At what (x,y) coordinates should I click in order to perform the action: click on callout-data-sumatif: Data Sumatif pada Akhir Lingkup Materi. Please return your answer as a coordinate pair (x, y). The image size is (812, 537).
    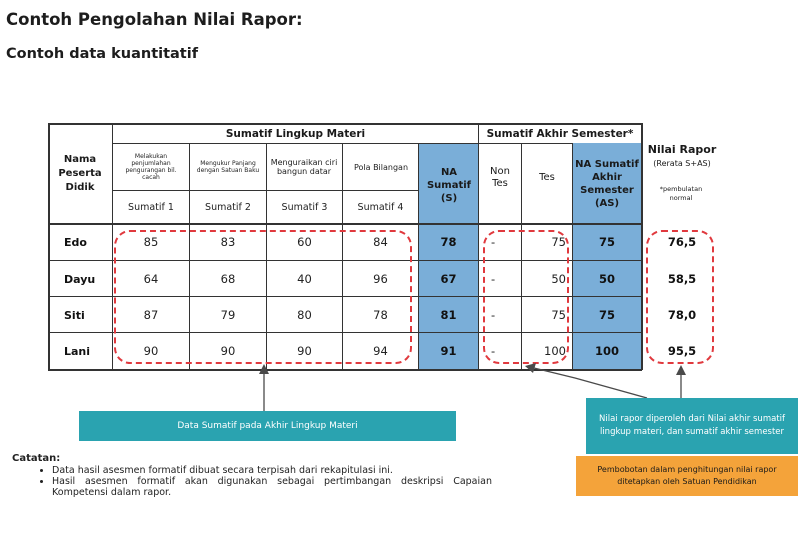
    Looking at the image, I should click on (267, 426).